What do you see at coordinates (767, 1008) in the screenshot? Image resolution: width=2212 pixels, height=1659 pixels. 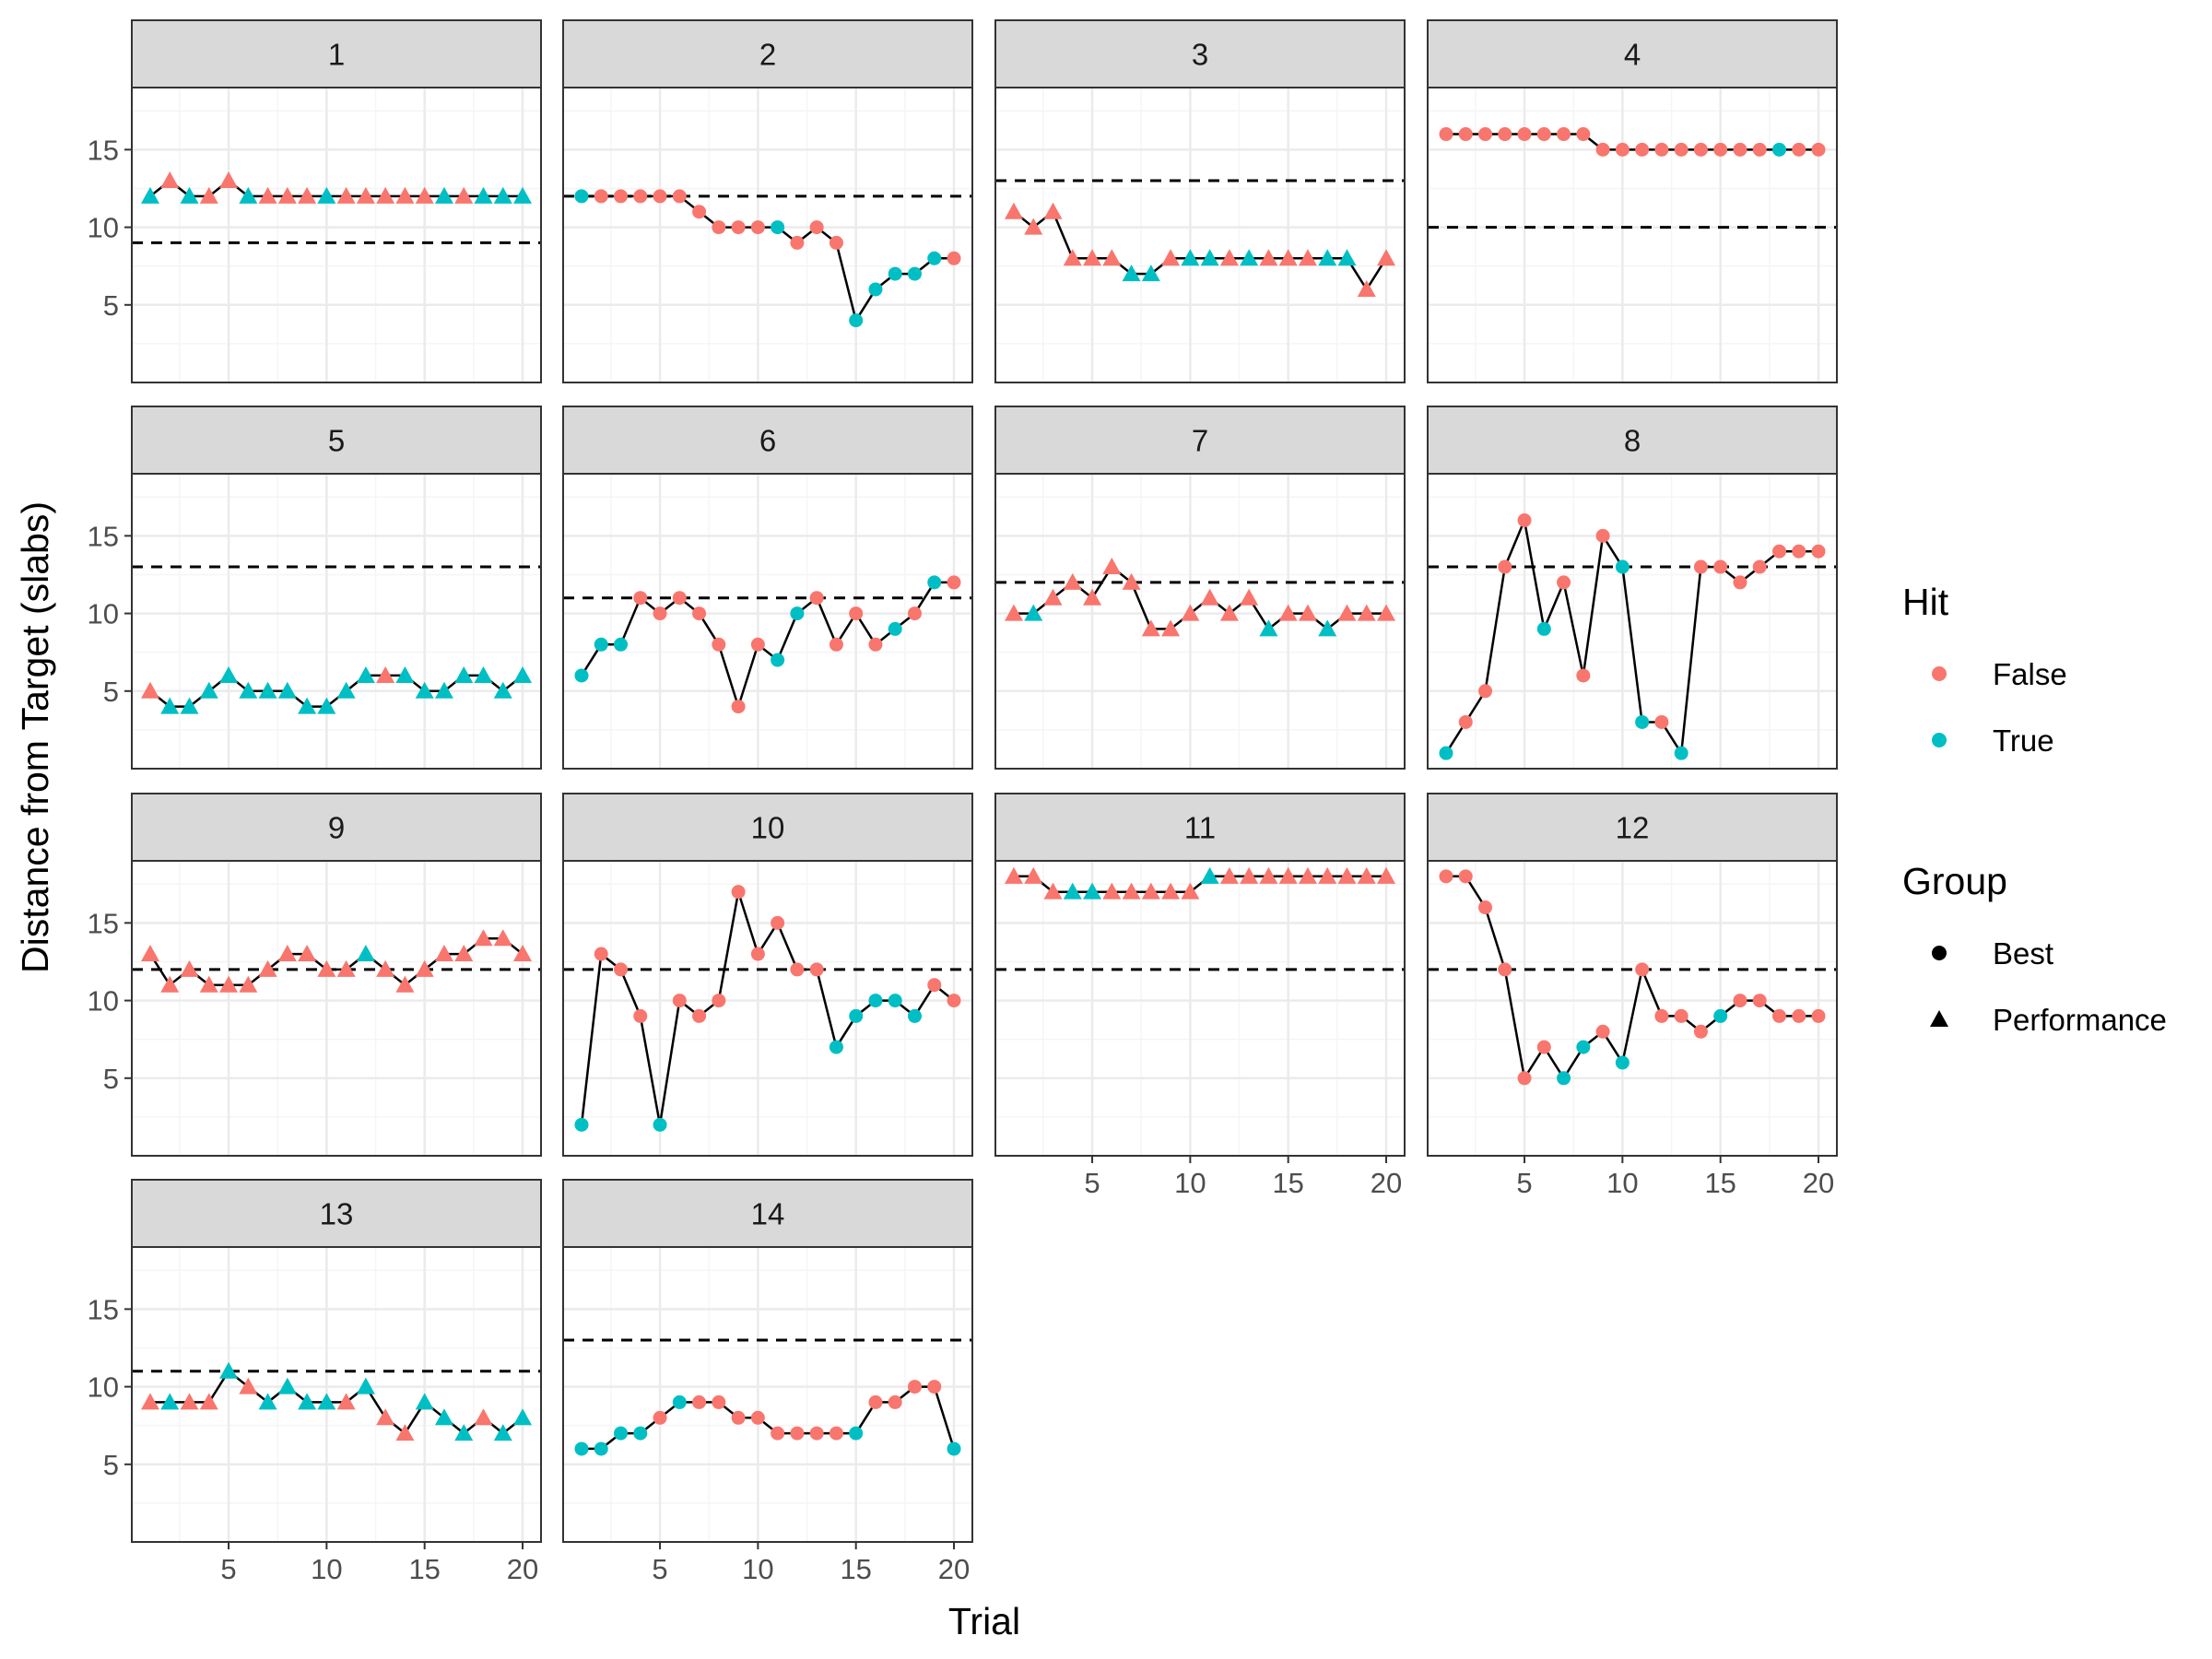 I see `panel-background` at bounding box center [767, 1008].